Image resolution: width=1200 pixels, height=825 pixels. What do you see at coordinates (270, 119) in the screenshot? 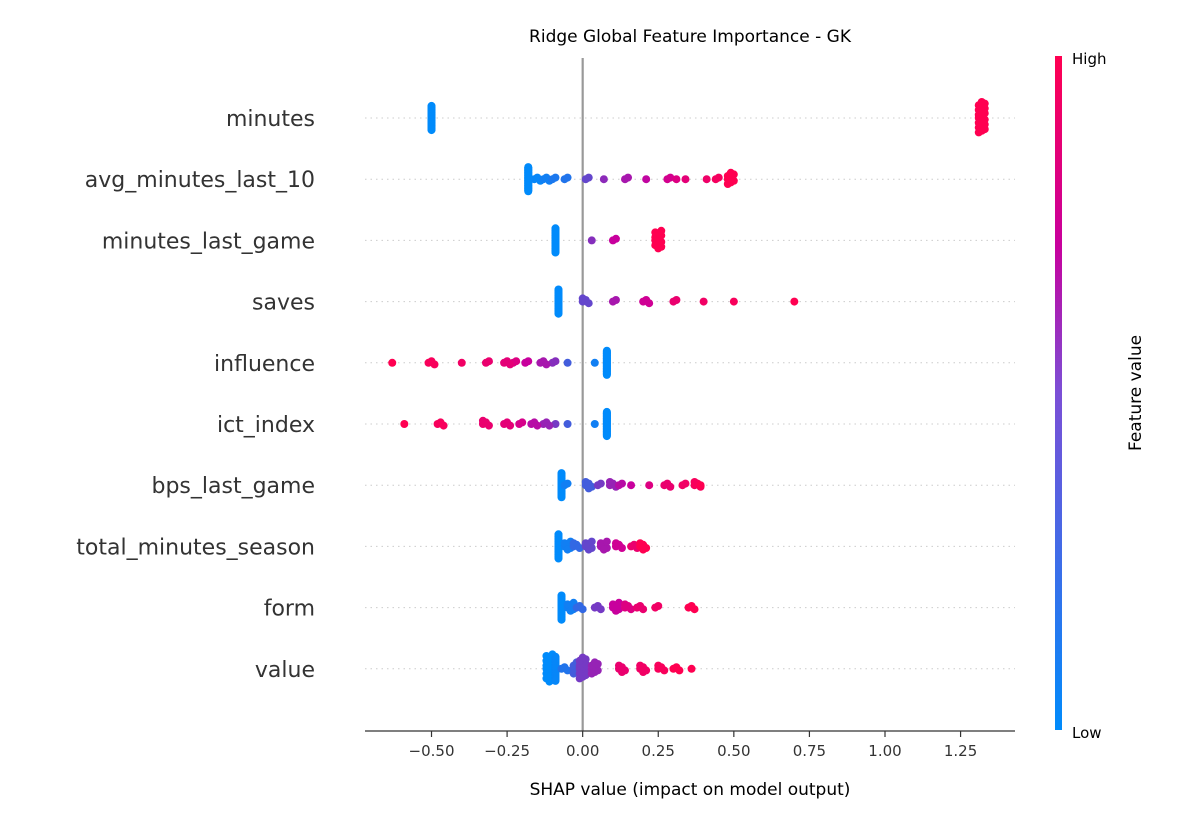
I see `feature-label: minutes` at bounding box center [270, 119].